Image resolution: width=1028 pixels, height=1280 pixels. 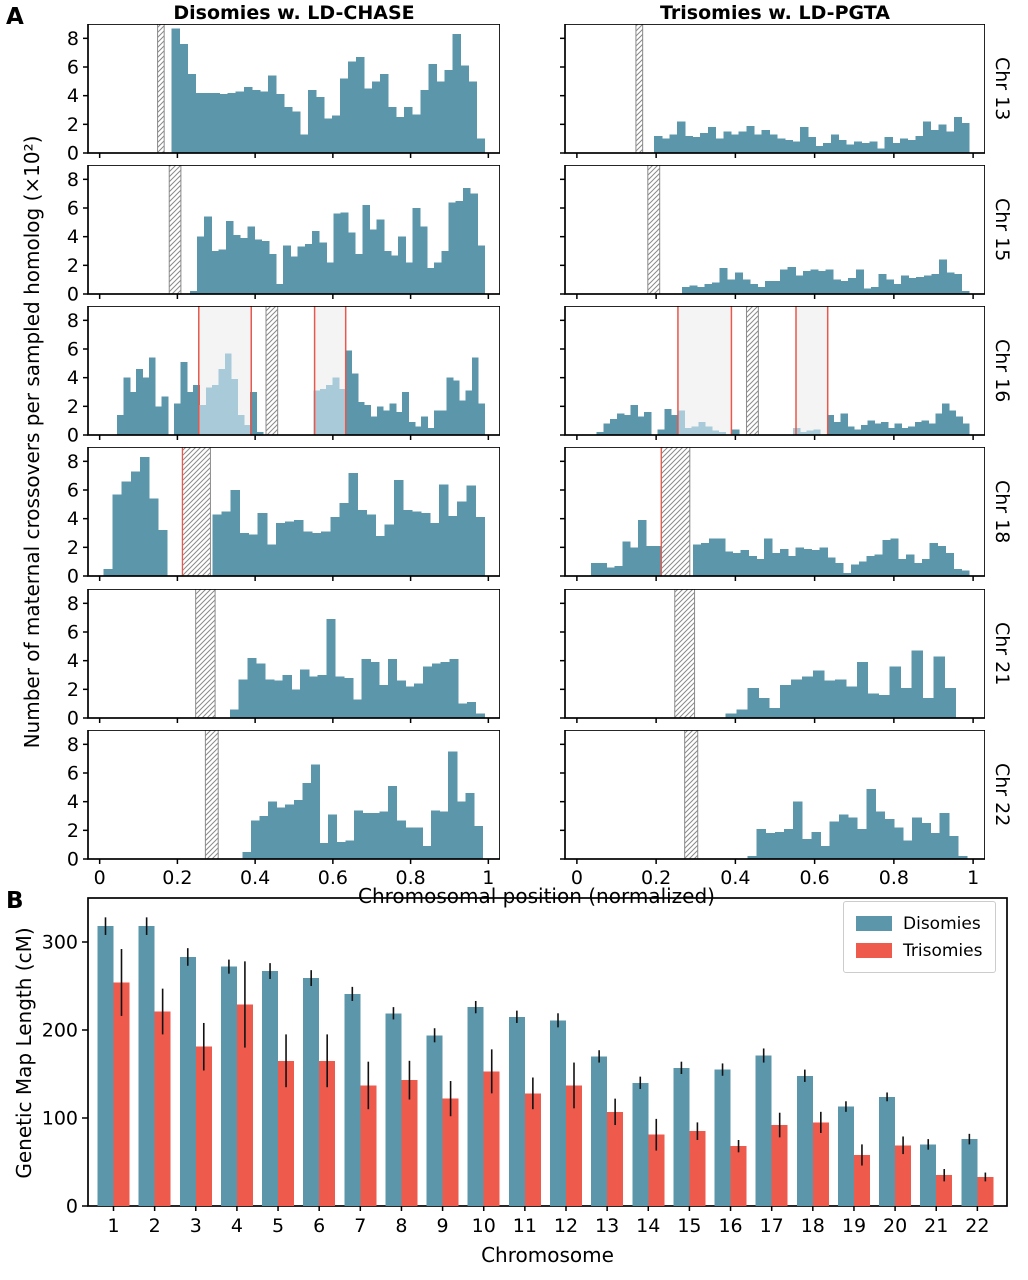 I want to click on row-label-chr-21: Chr 21, so click(x=1002, y=653).